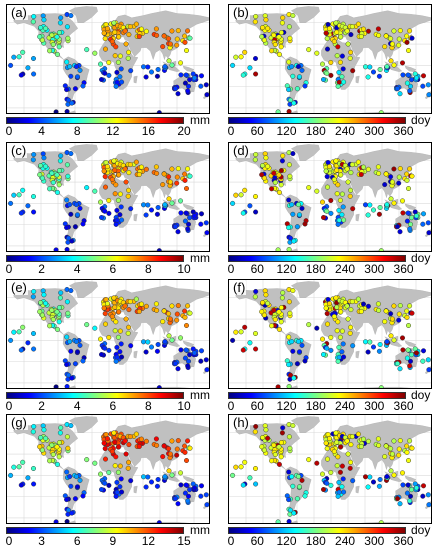 Image resolution: width=439 pixels, height=550 pixels. Describe the element at coordinates (350, 249) in the screenshot. I see `land-antarctica` at that location.